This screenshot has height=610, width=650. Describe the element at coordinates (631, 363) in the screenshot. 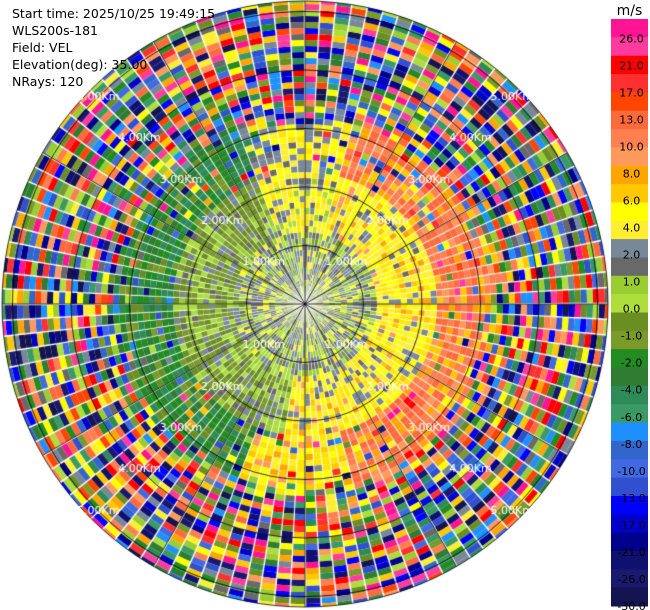

I see `colorbar-tick-label: -2.0` at that location.